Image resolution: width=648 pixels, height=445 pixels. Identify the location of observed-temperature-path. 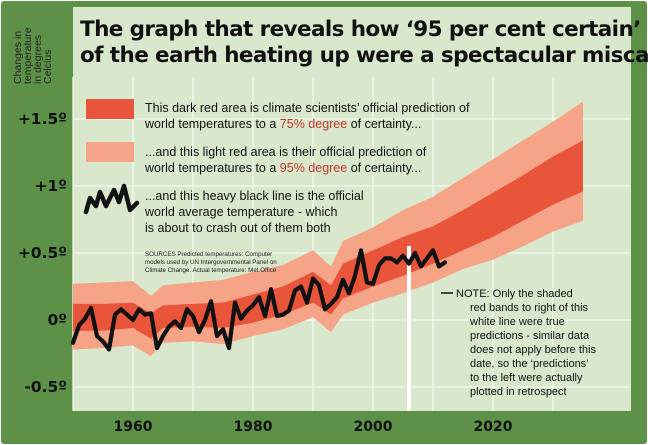
(259, 300).